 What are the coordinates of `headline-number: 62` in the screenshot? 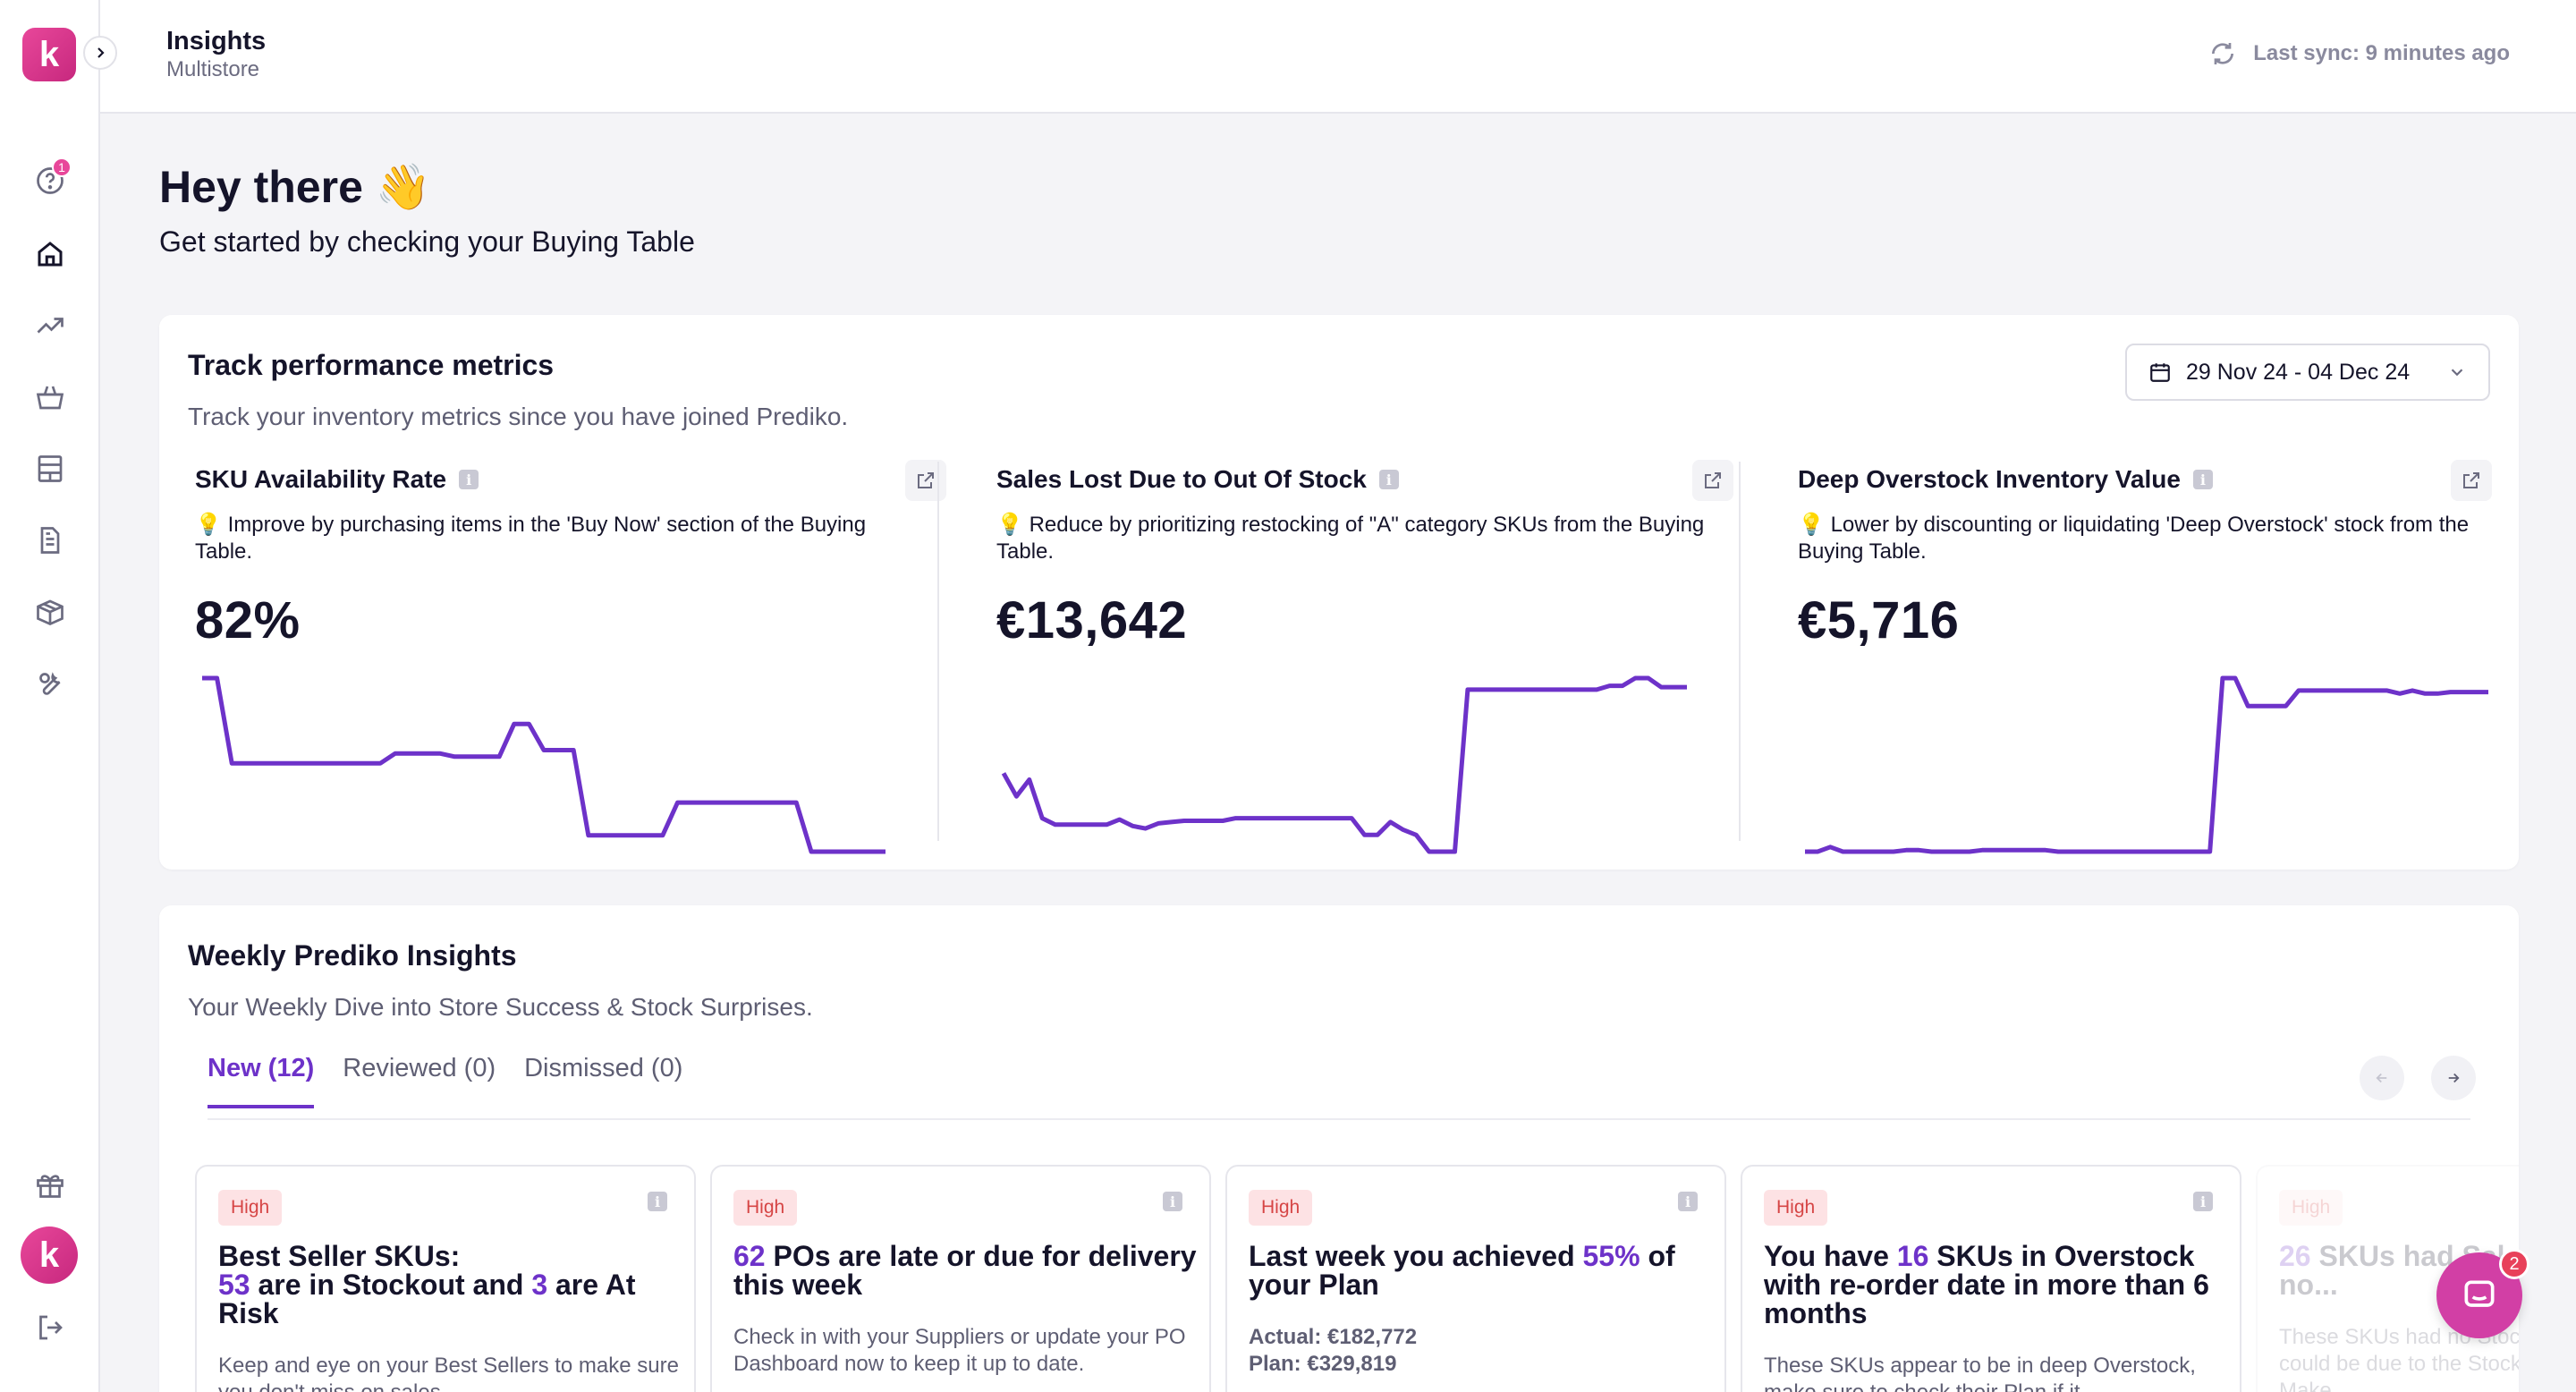 It's located at (749, 1256).